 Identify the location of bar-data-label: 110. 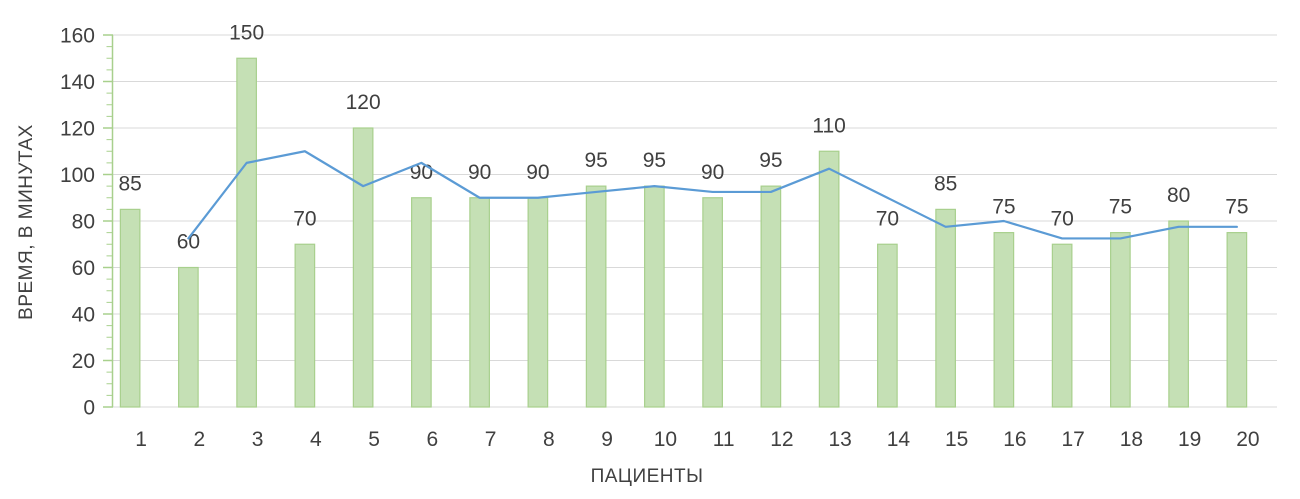
(828, 125).